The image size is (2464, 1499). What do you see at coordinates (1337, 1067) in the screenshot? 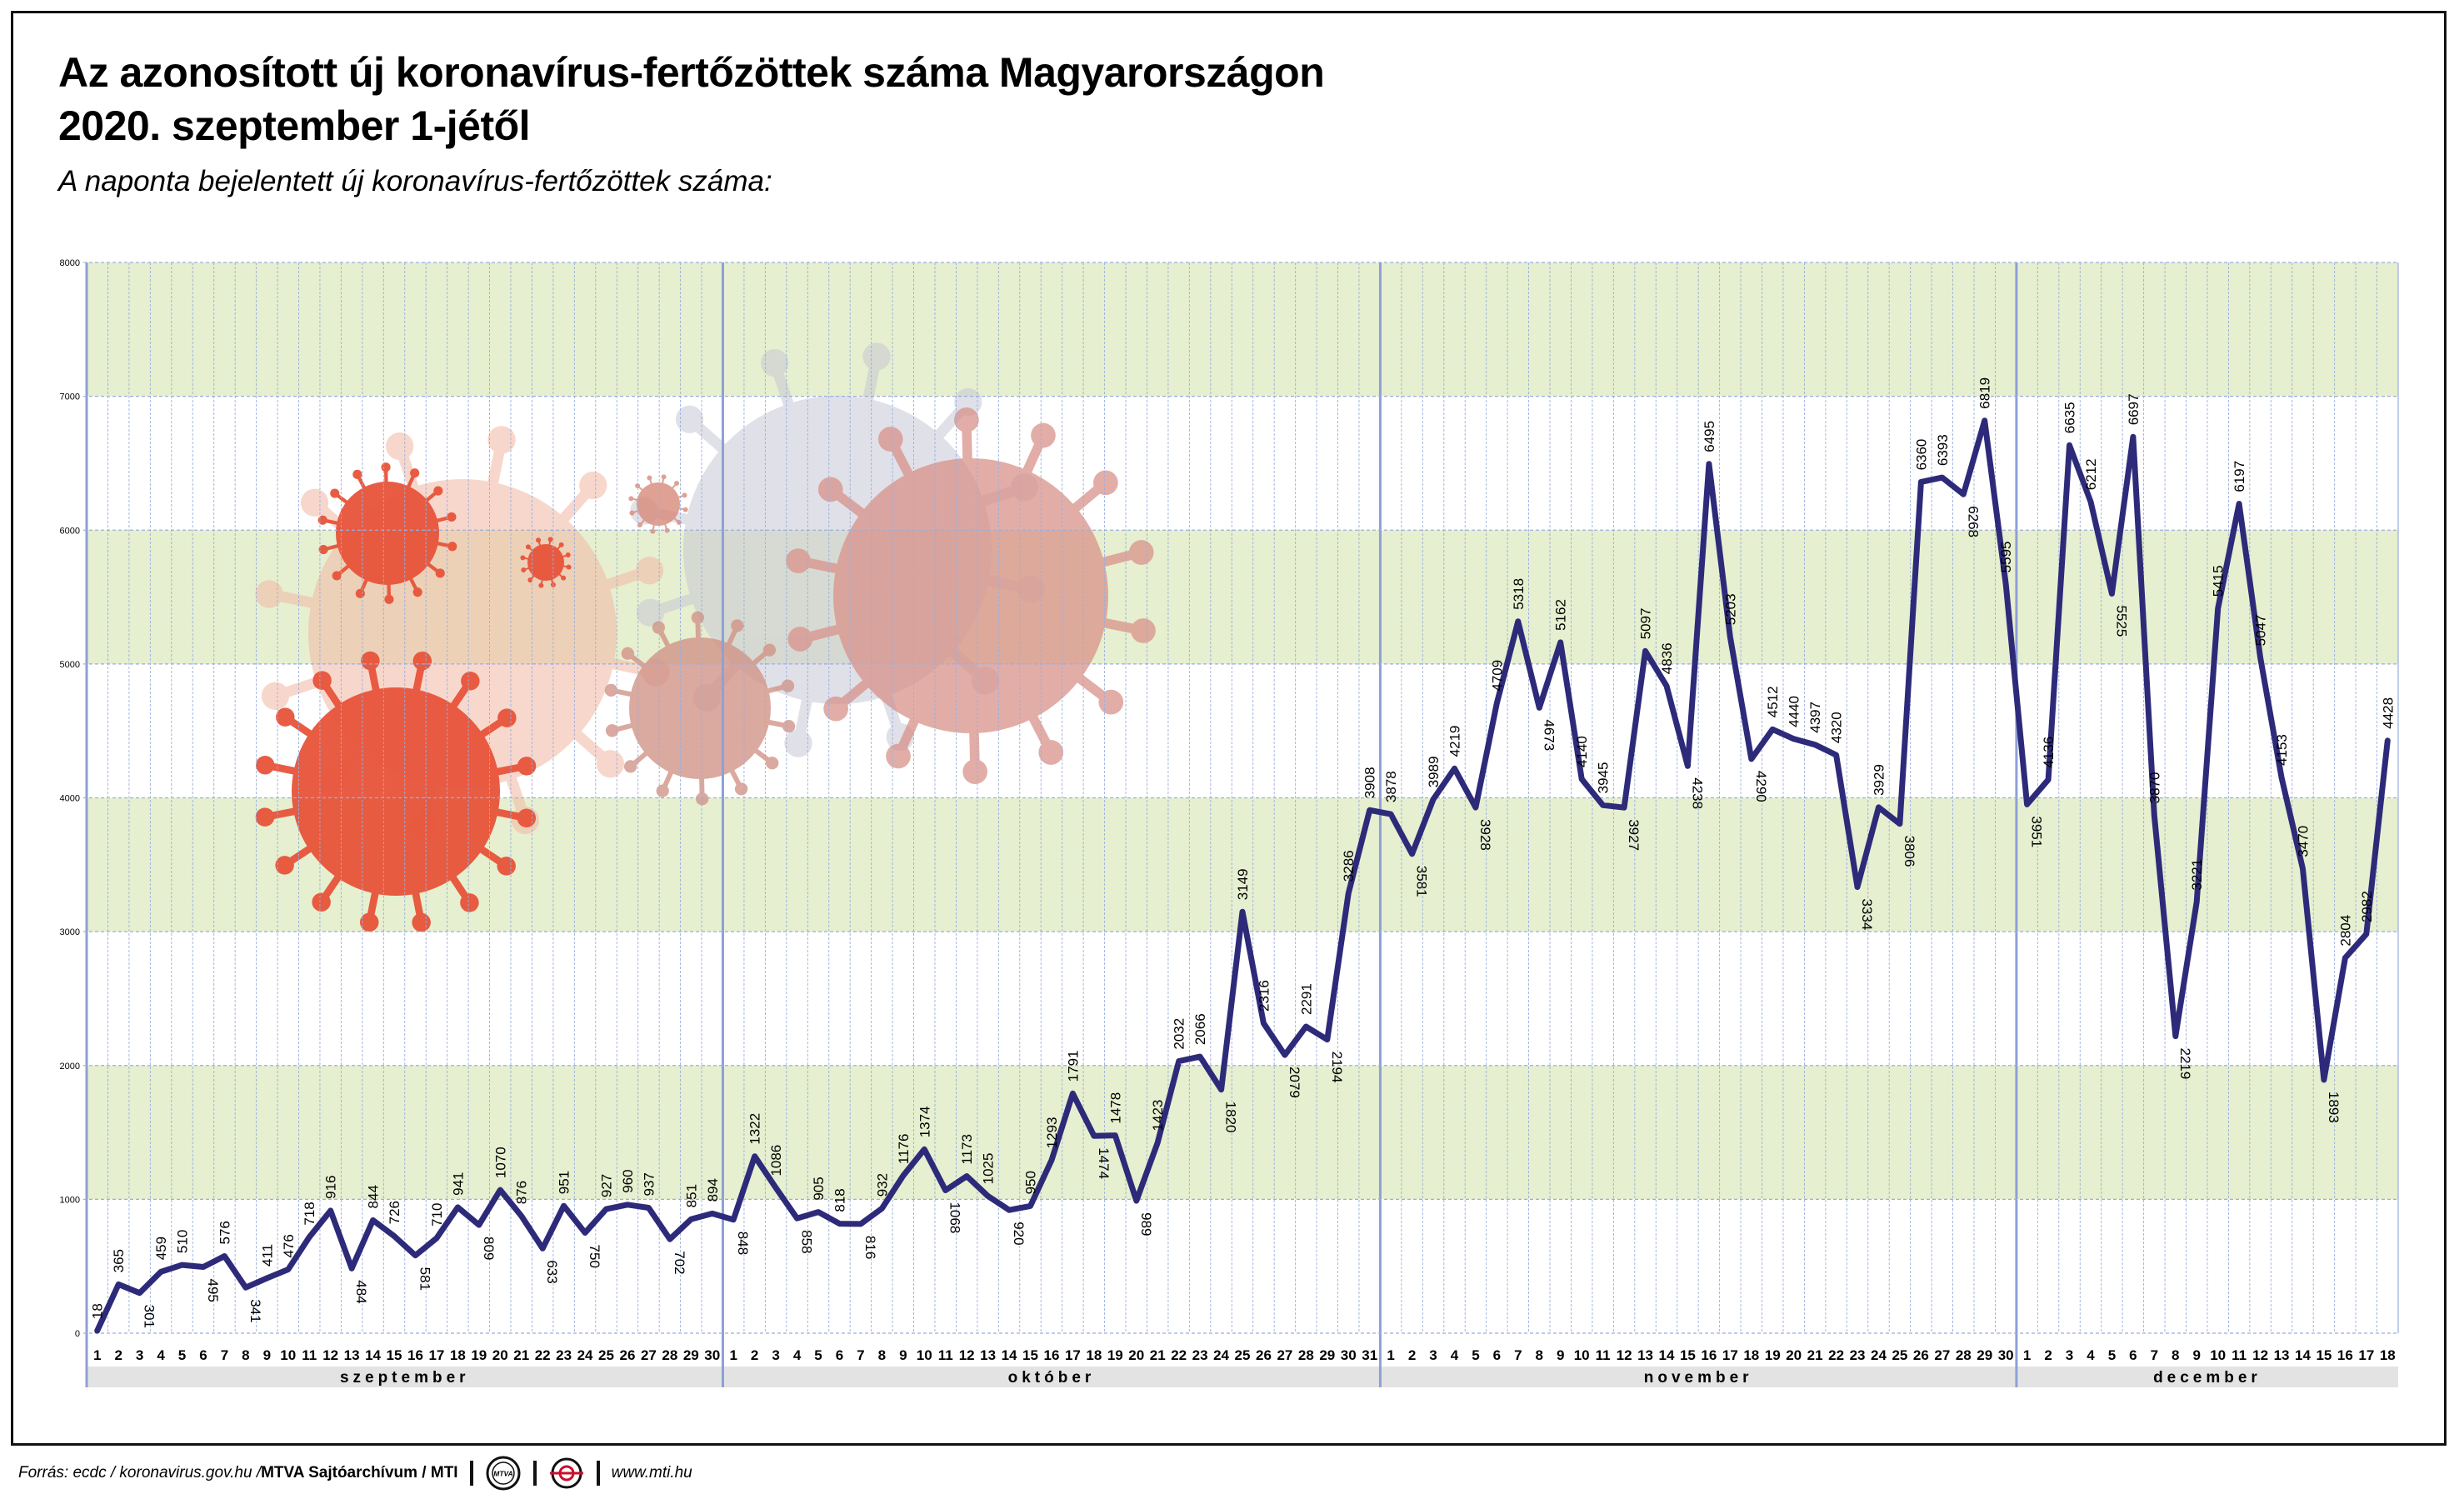
I see `data-label: 2194` at bounding box center [1337, 1067].